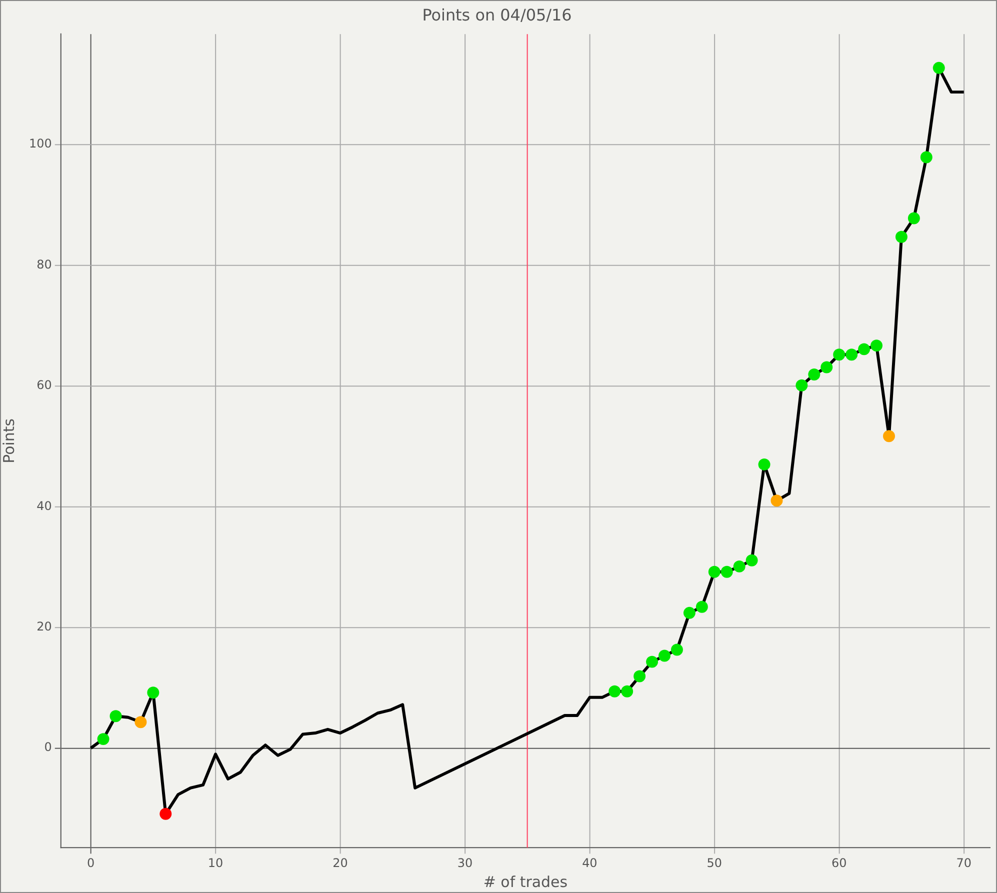 The width and height of the screenshot is (997, 893). Describe the element at coordinates (48, 747) in the screenshot. I see `y-tick-label: 0` at that location.